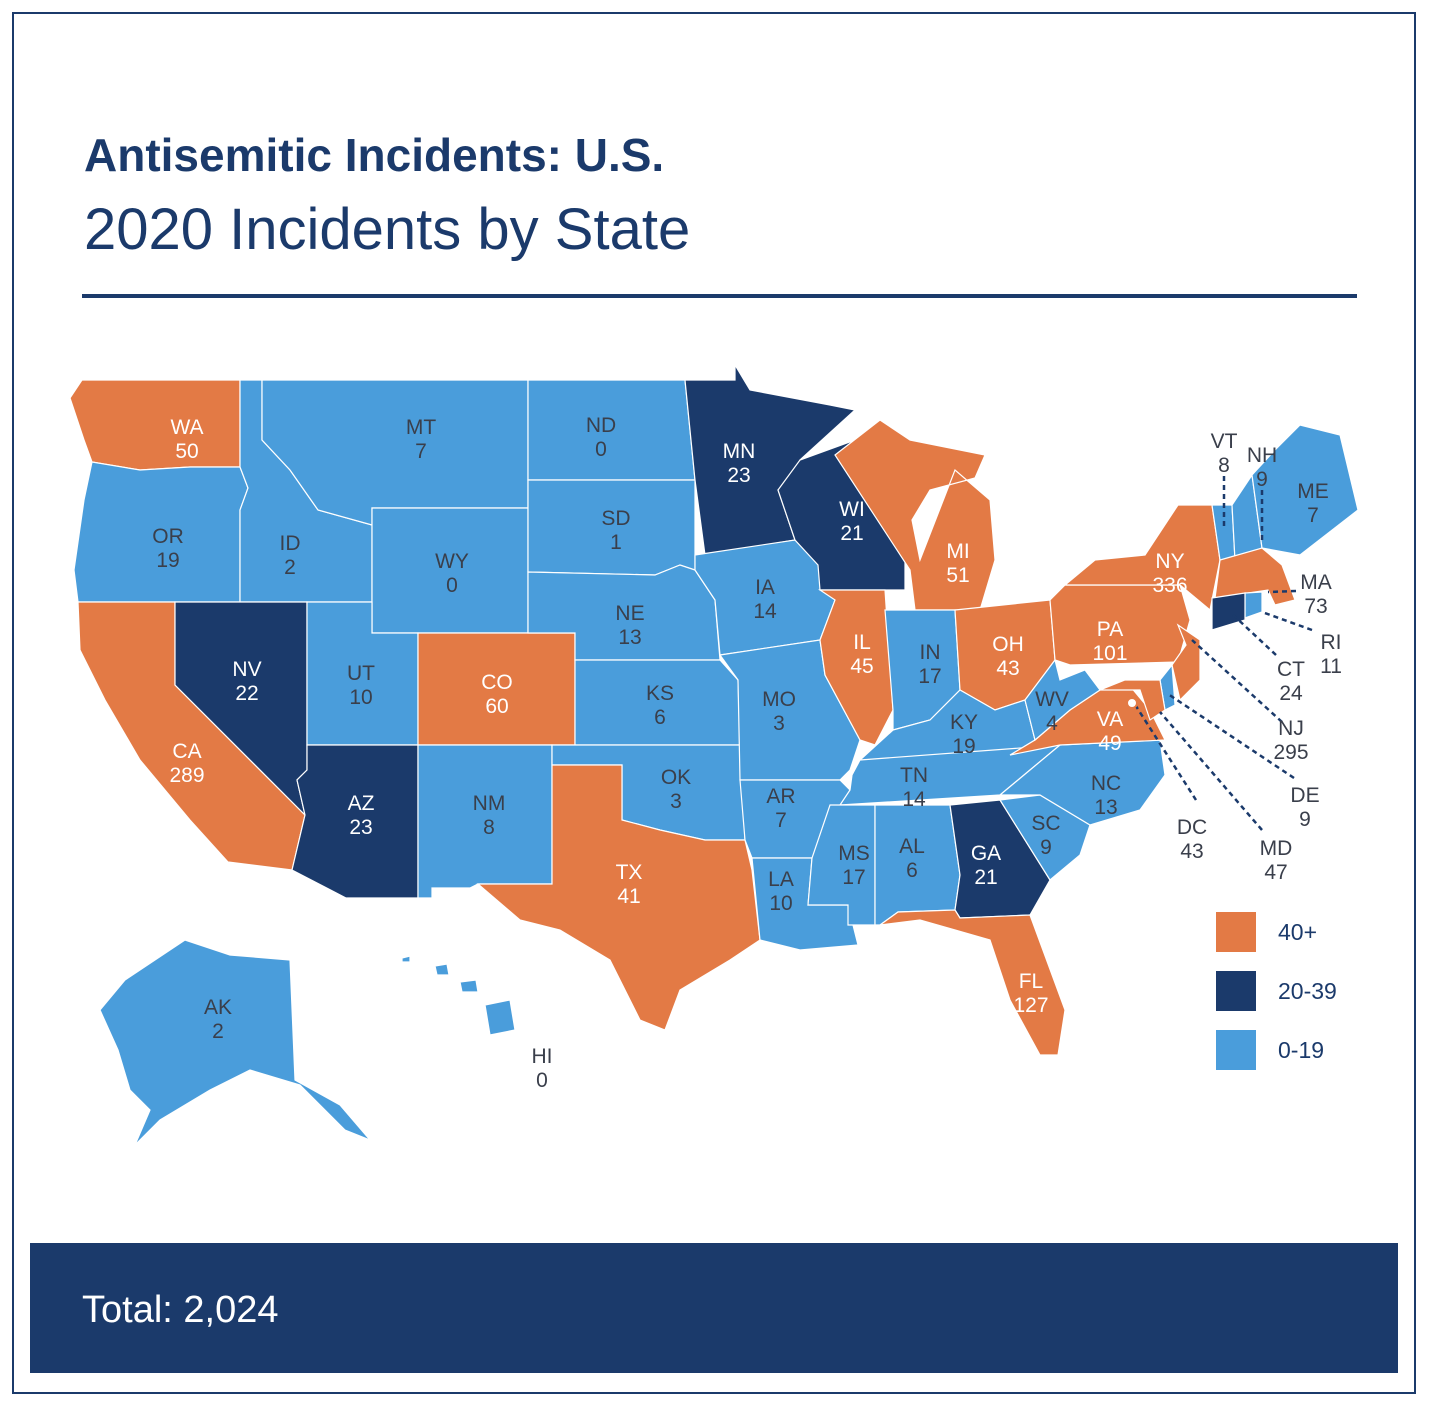 The image size is (1430, 1410). I want to click on state-label-ne: NE, so click(629, 613).